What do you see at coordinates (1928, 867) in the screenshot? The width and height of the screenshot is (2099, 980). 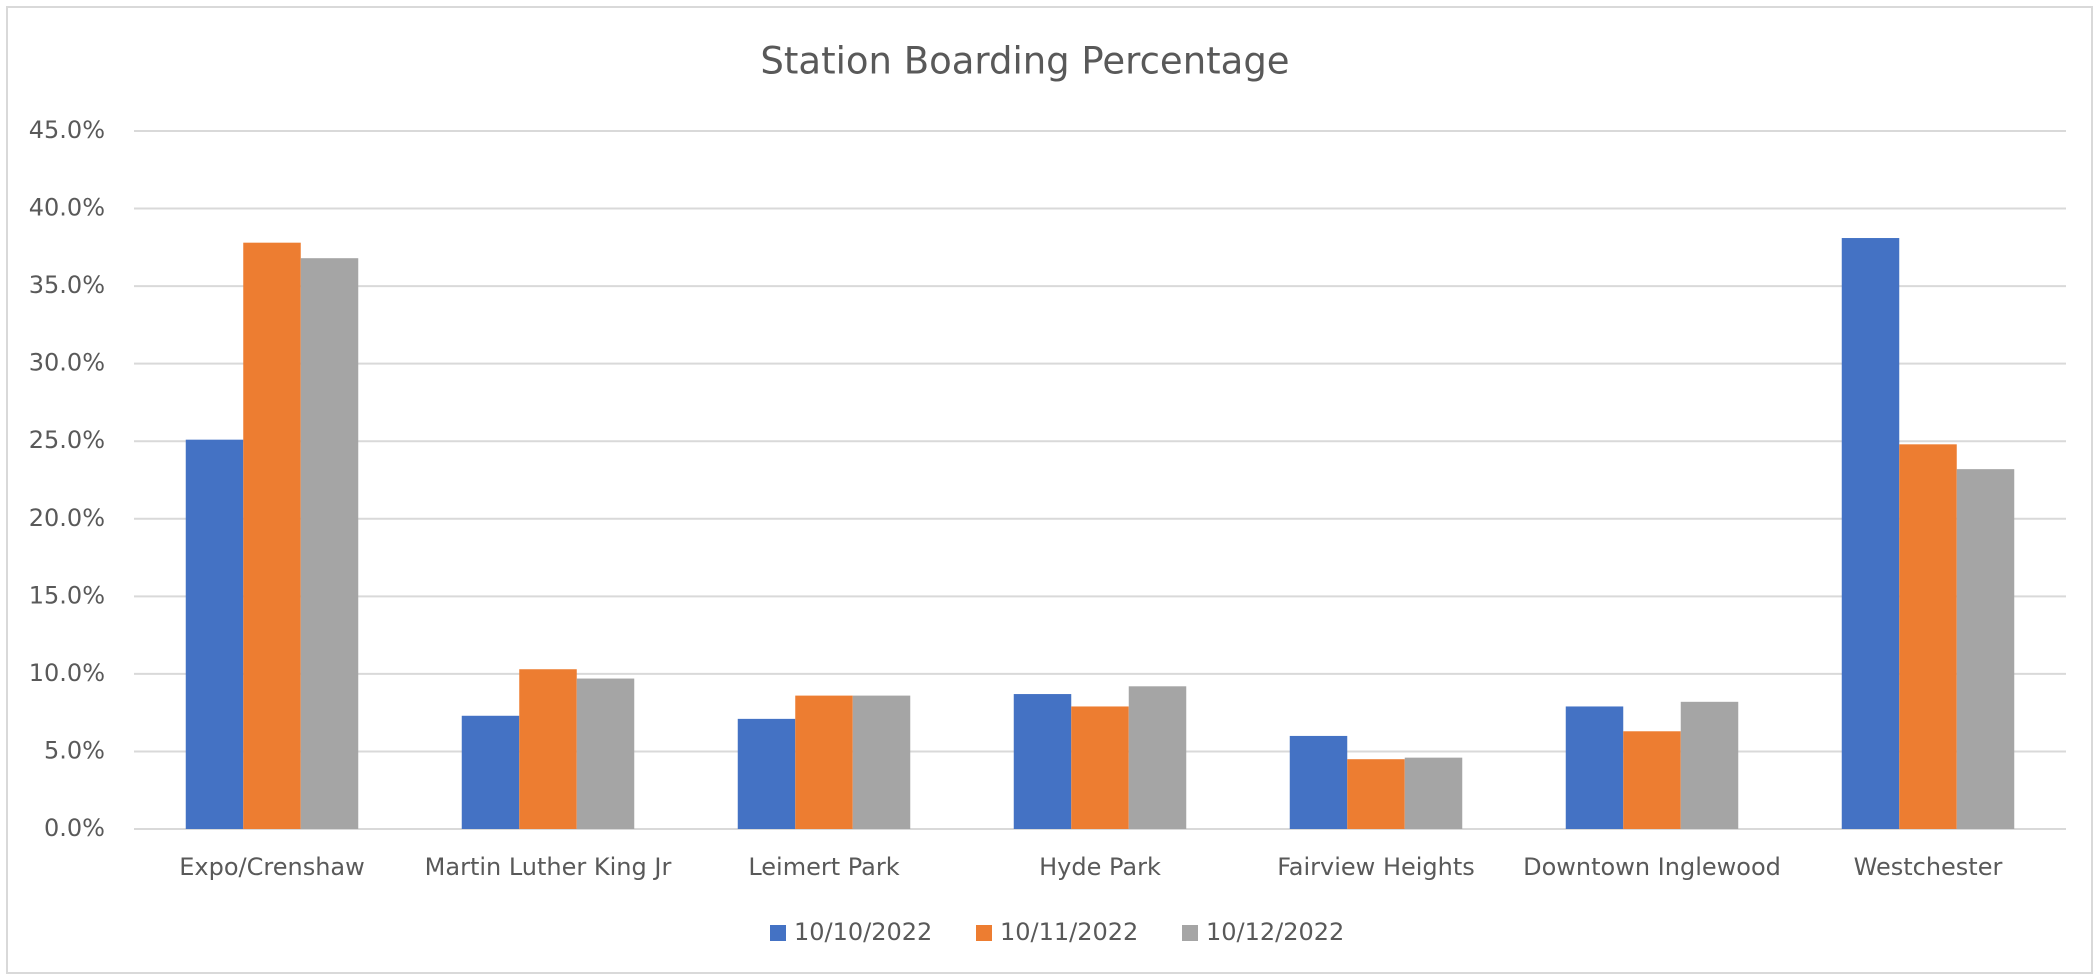 I see `x-tick-label: Westchester` at bounding box center [1928, 867].